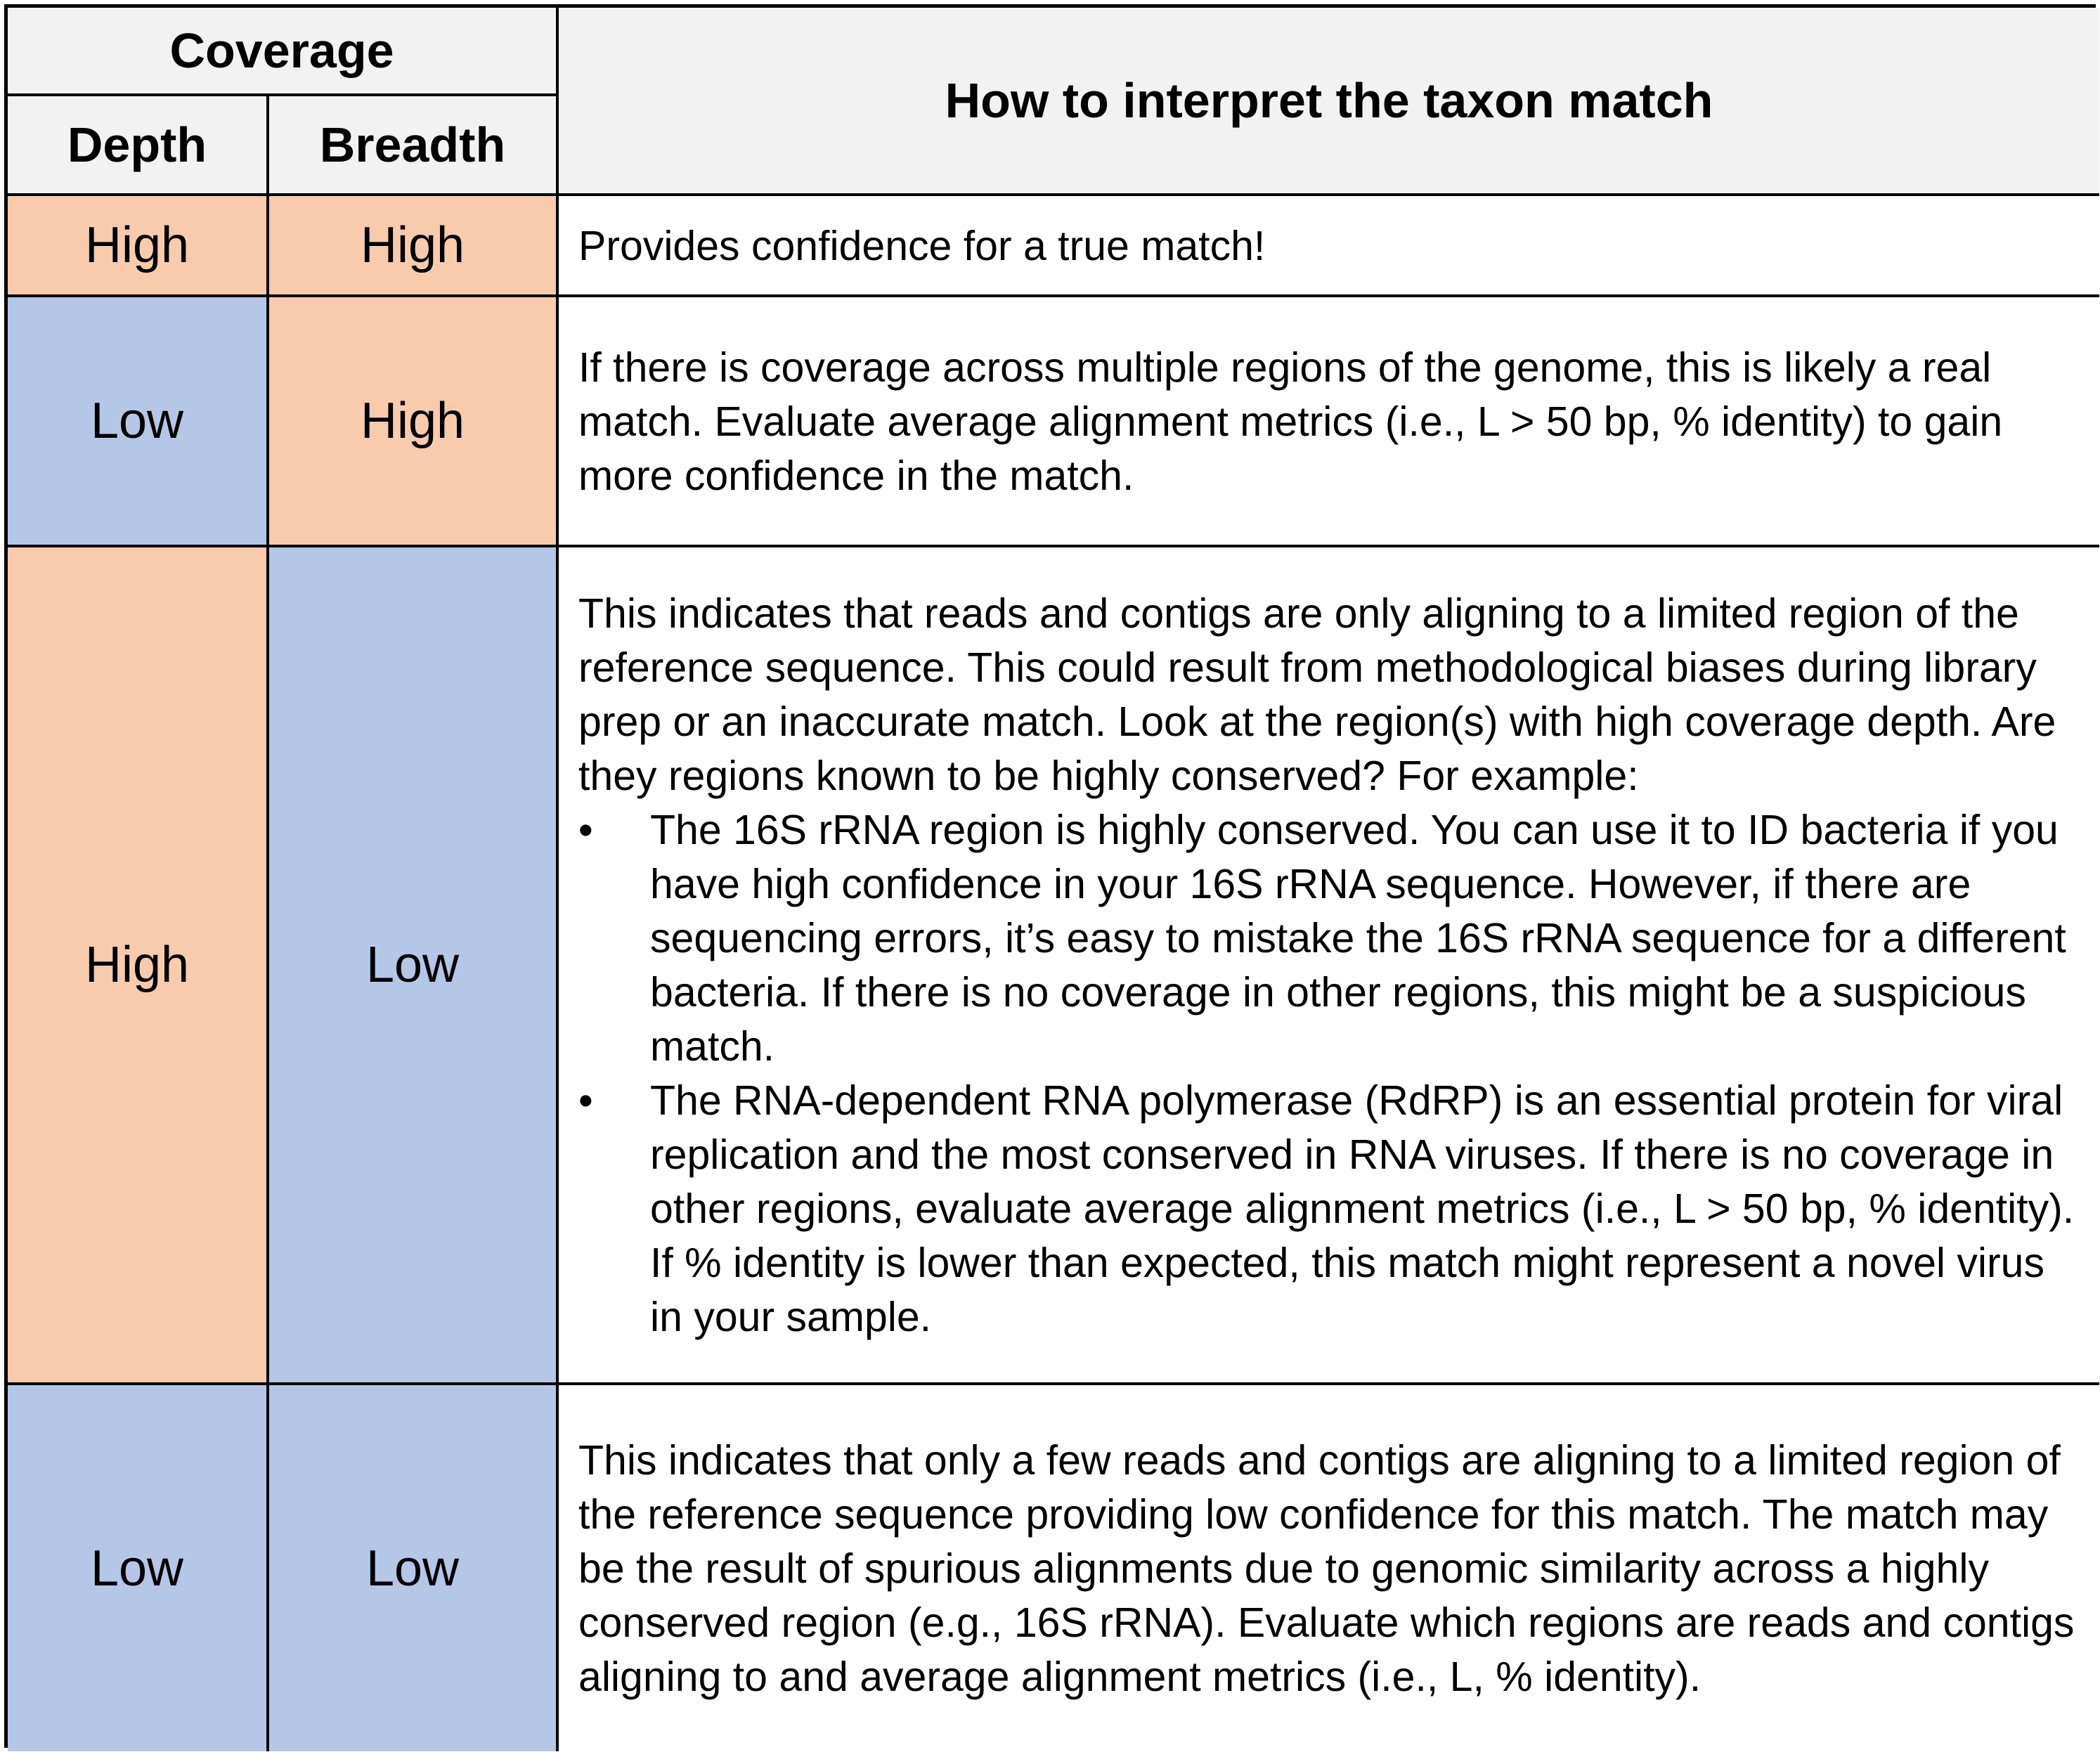  I want to click on breadth-header: Breadth, so click(414, 146).